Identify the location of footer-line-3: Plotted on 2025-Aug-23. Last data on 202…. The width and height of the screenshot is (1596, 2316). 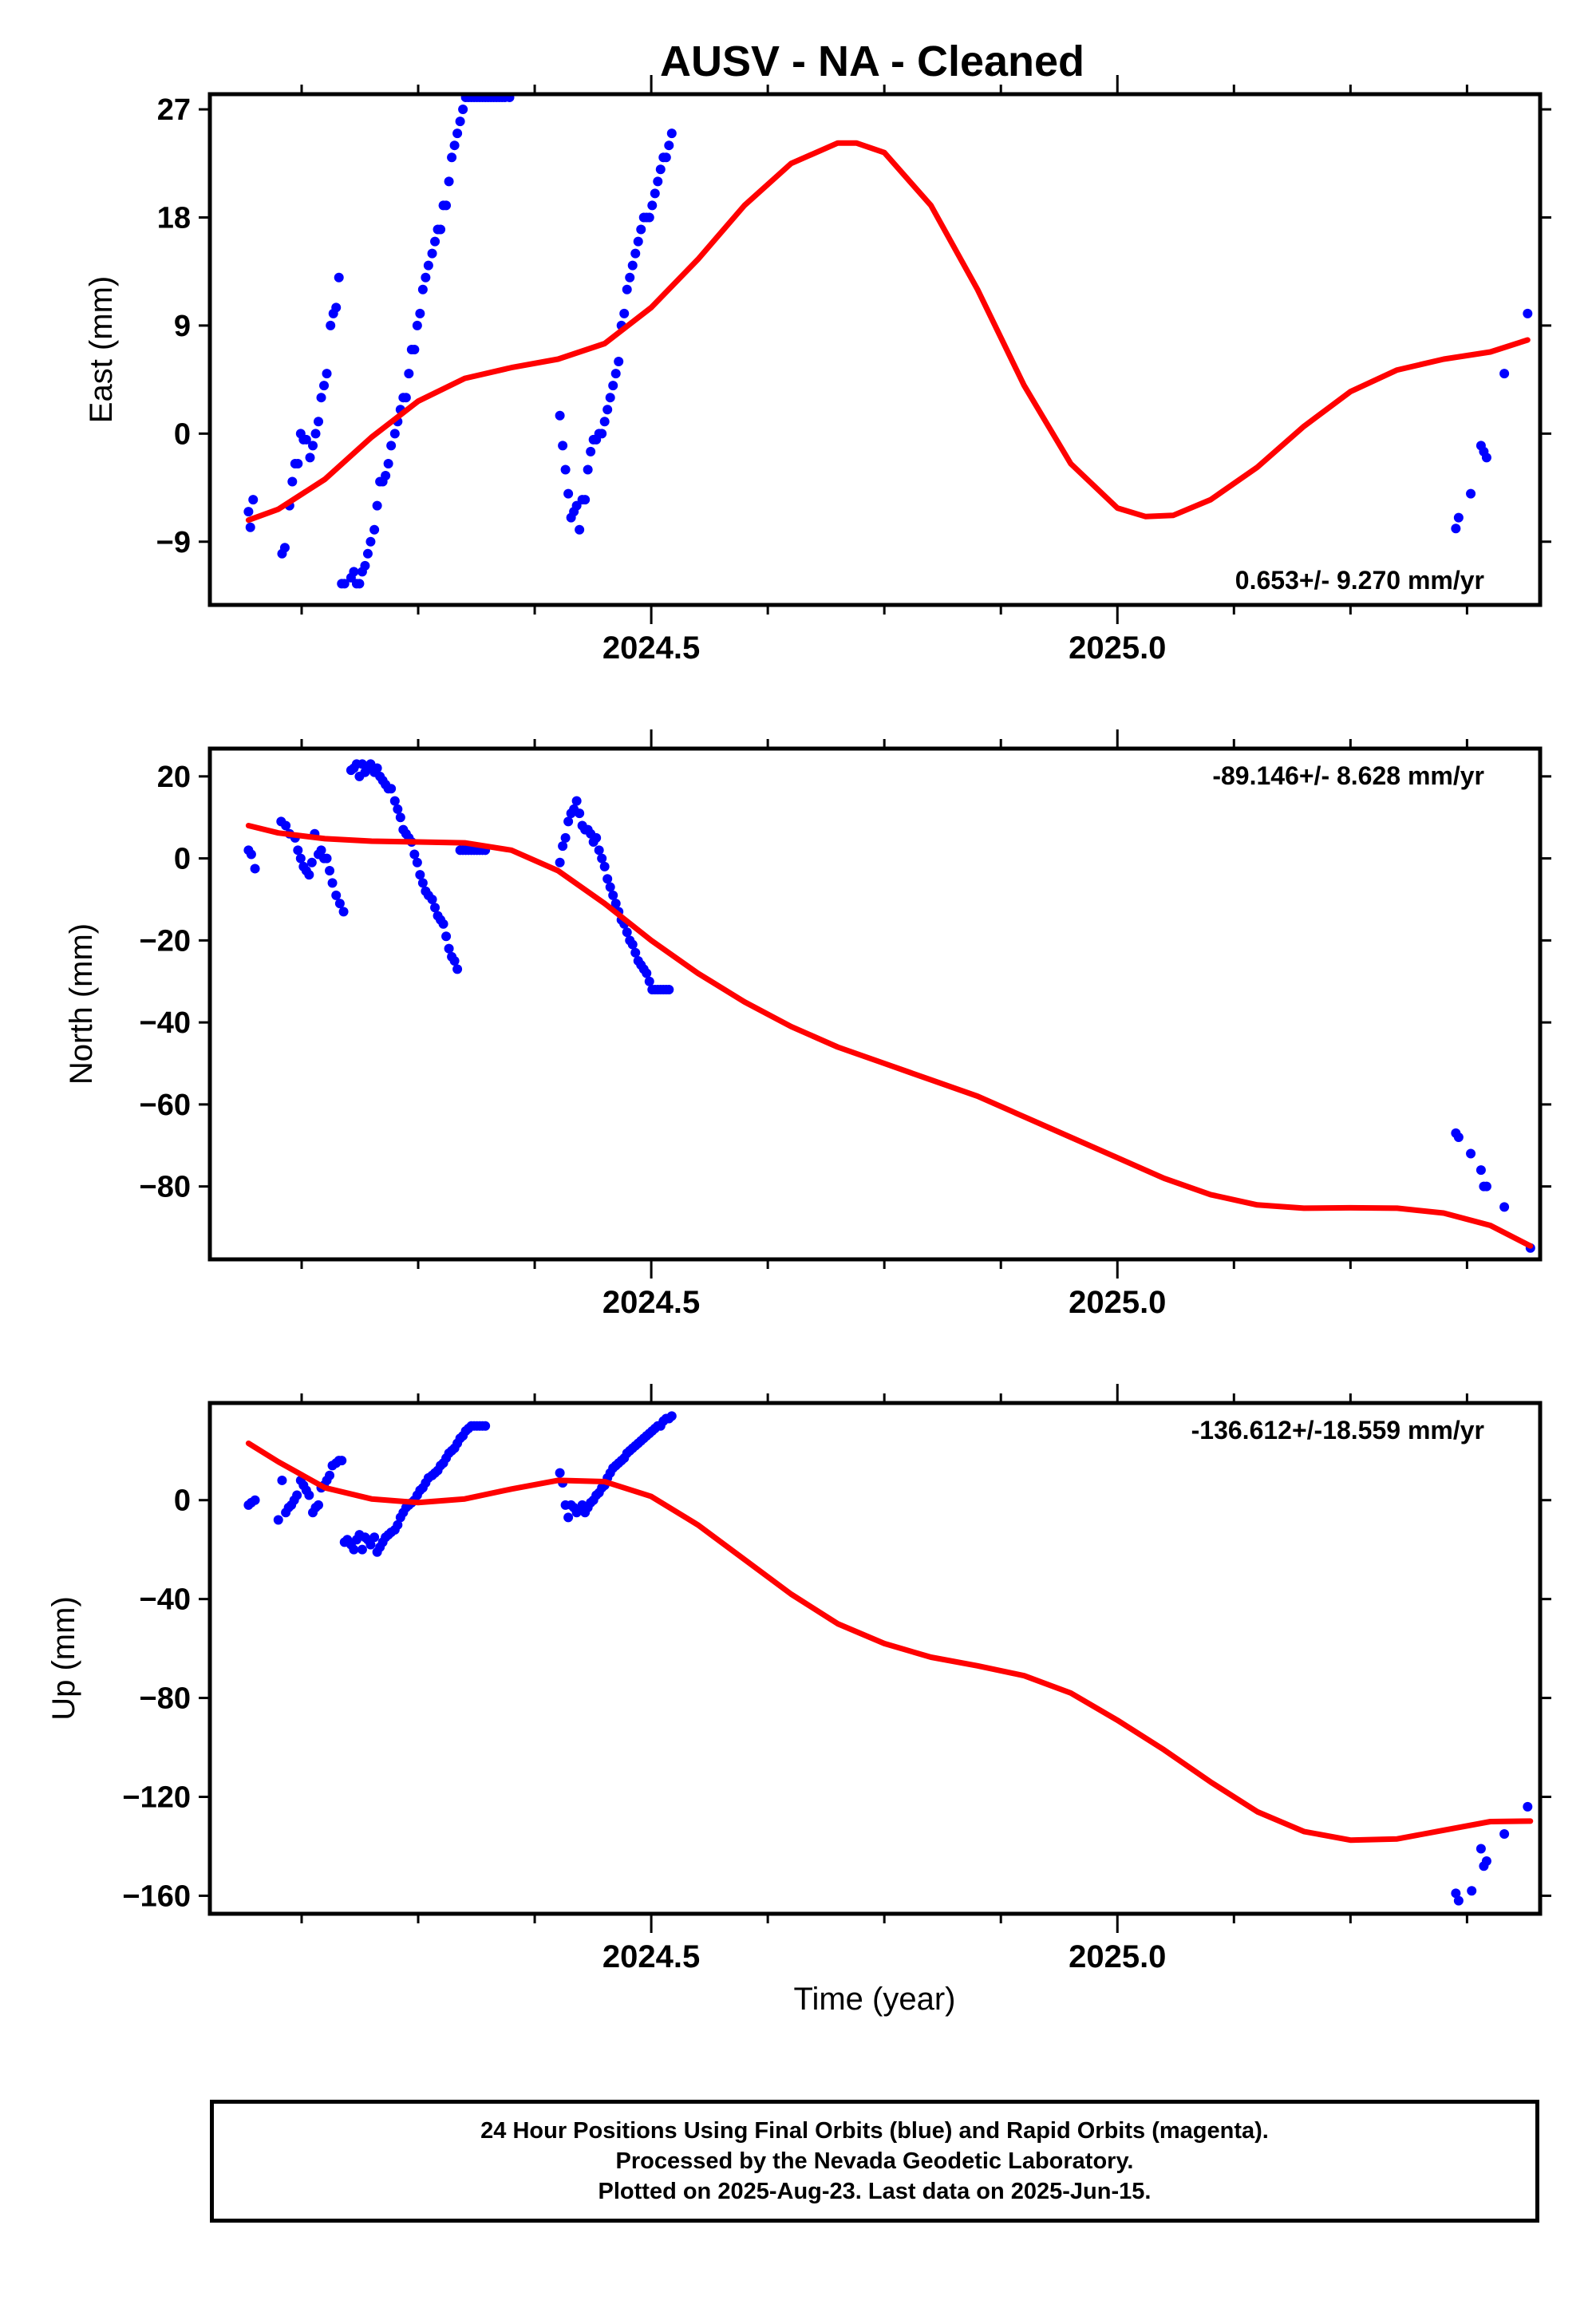
(875, 2191).